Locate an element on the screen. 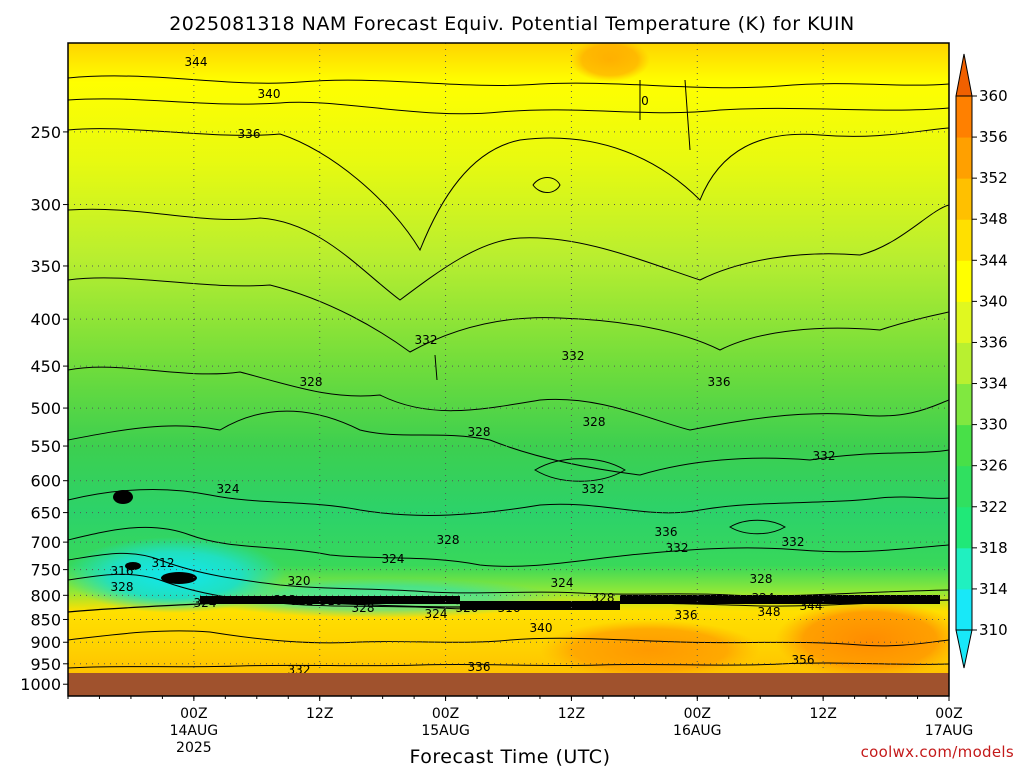  y-tick-label: 650 is located at coordinates (45, 513).